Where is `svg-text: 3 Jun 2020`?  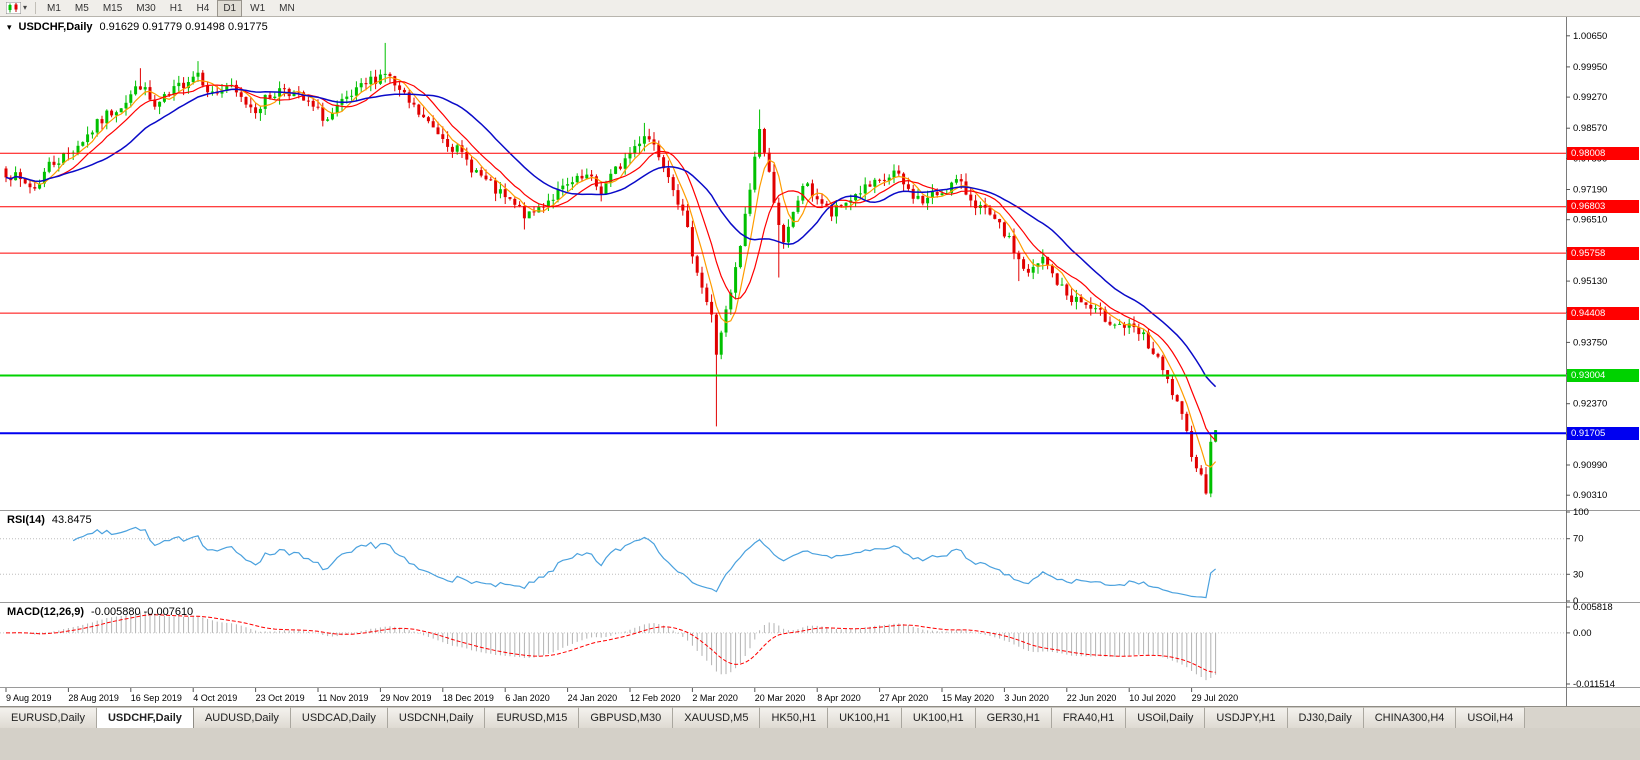 svg-text: 3 Jun 2020 is located at coordinates (1026, 698).